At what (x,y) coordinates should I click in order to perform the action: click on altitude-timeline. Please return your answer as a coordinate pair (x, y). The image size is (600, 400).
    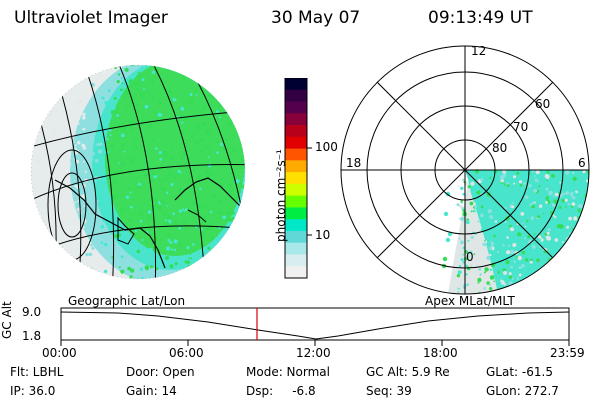
    Looking at the image, I should click on (315, 326).